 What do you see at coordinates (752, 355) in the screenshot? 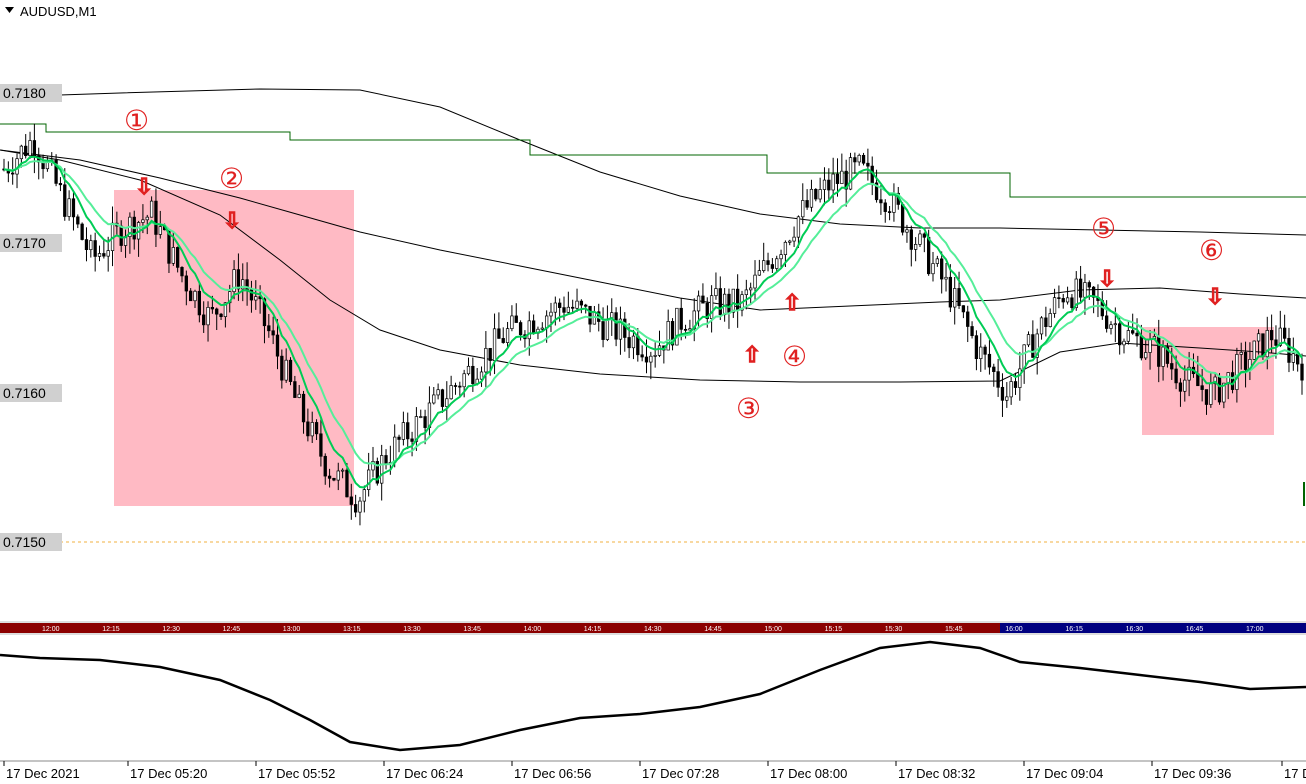
I see `up-arrow-icon: ⇧` at bounding box center [752, 355].